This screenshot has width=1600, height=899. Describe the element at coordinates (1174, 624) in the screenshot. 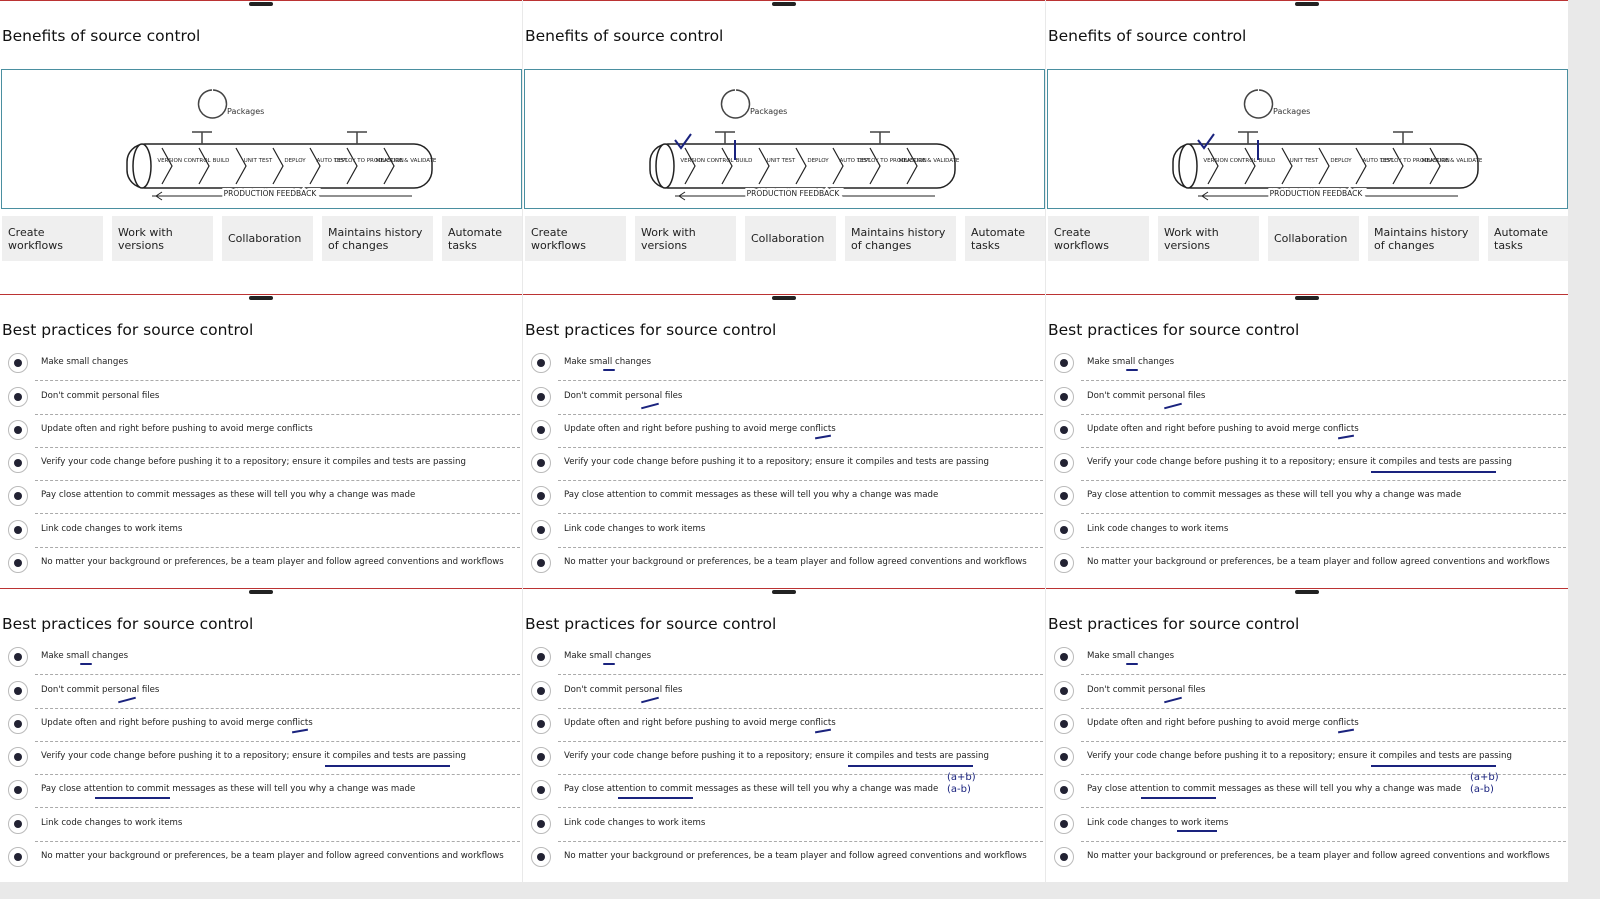

I see `slide-title: Best practices for source control` at that location.